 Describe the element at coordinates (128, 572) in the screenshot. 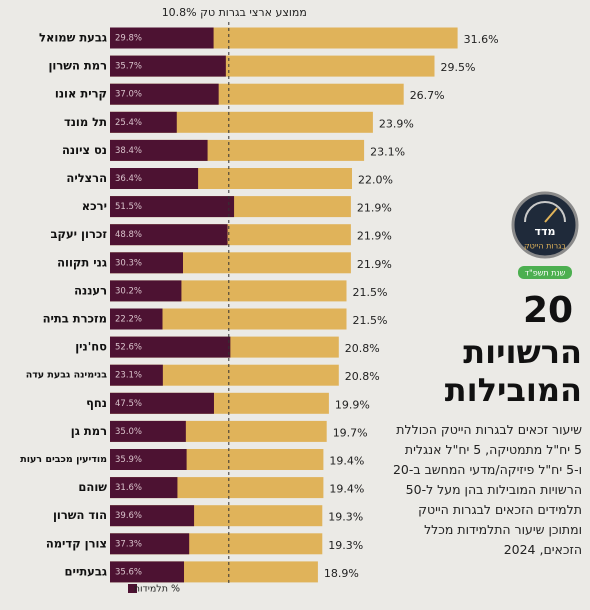

I see `girls-label: 35.6%` at that location.